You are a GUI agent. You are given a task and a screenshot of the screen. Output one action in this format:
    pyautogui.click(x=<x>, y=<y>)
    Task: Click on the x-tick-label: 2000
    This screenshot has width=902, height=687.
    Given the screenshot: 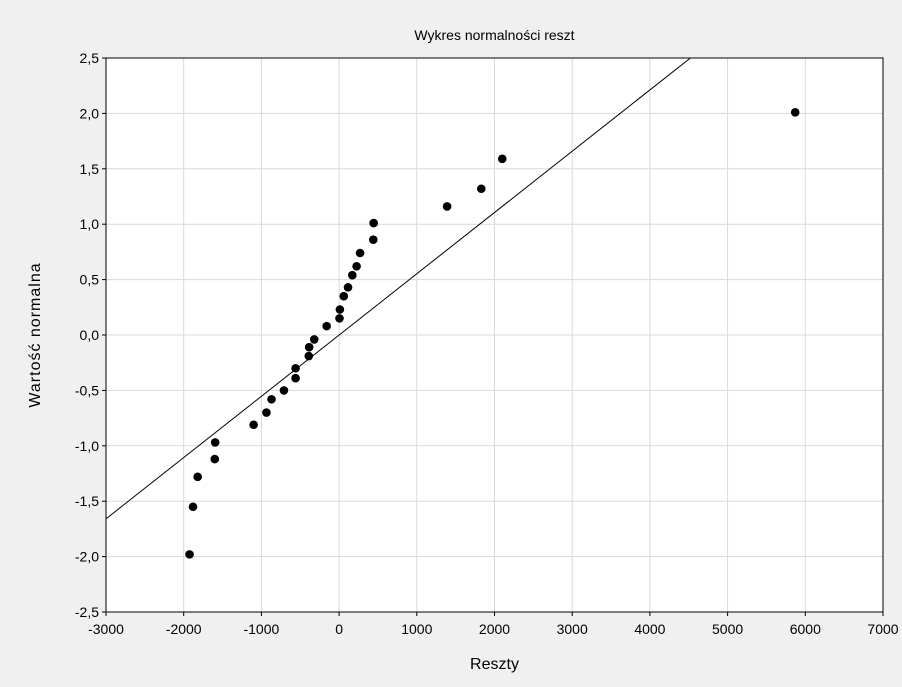 What is the action you would take?
    pyautogui.click(x=494, y=629)
    